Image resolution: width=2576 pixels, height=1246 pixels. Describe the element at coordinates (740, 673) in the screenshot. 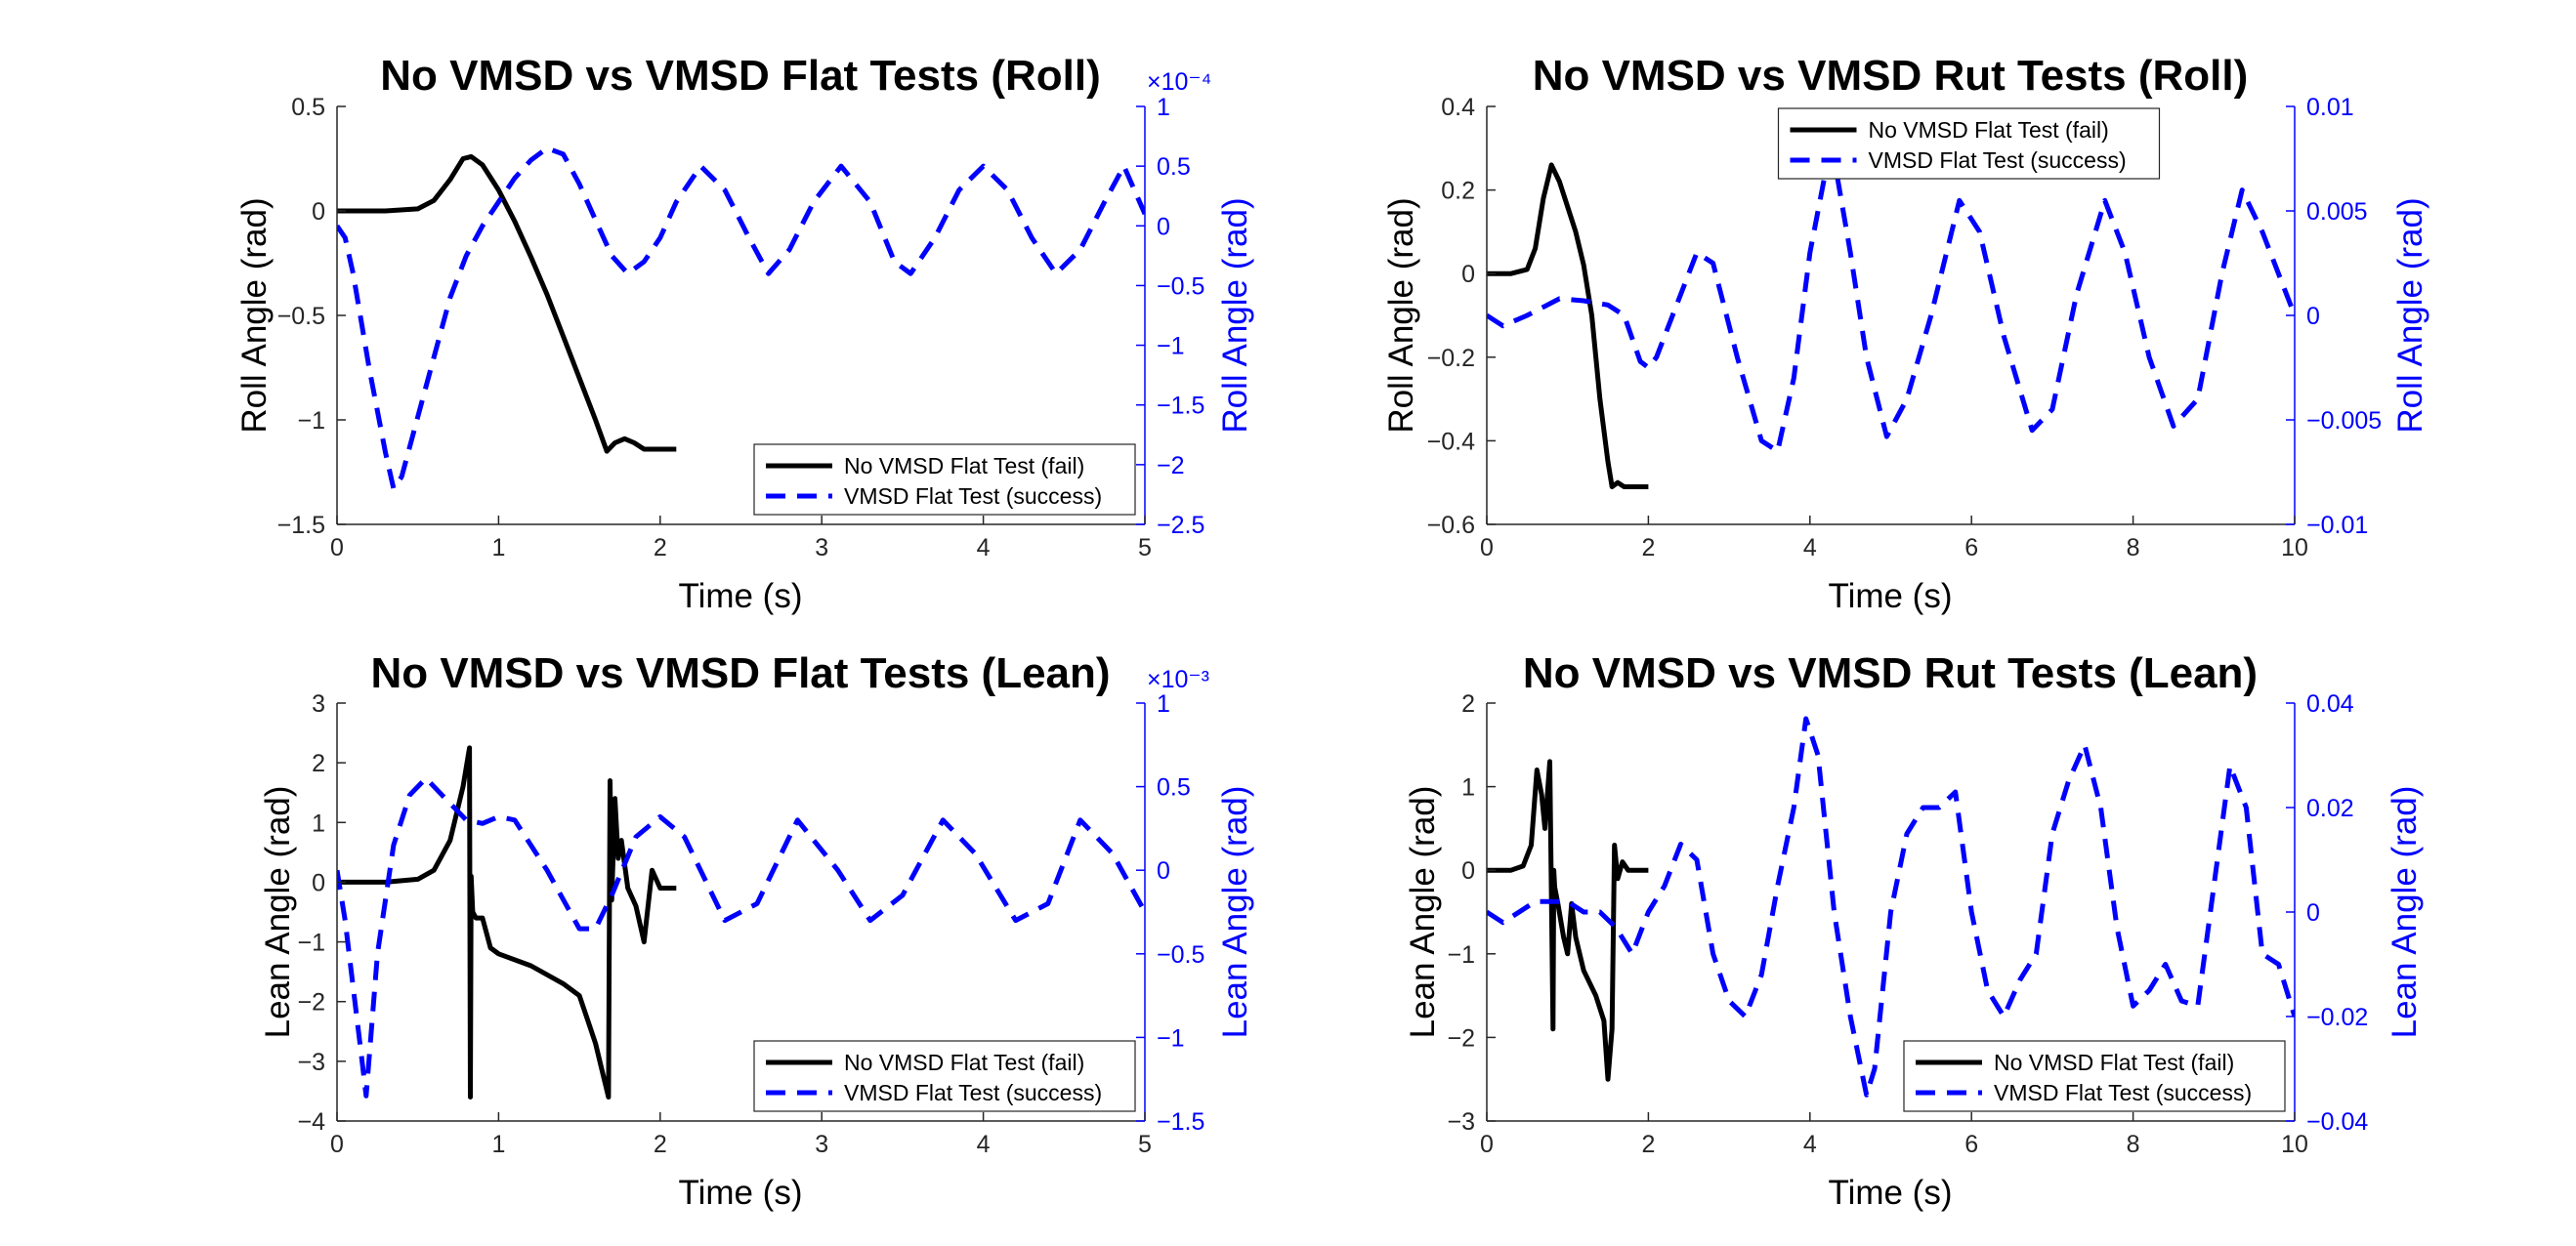

I see `chart-title: No VMSD vs VMSD Flat Tests (Lean)` at that location.